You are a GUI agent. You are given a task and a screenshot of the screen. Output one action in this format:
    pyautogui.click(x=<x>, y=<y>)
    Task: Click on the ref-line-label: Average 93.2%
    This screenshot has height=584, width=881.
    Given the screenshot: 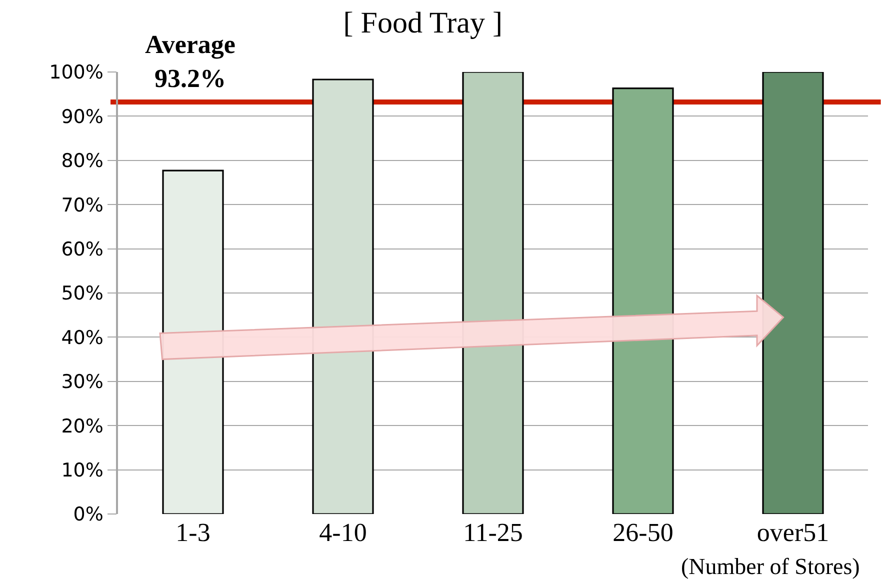 What is the action you would take?
    pyautogui.click(x=190, y=61)
    